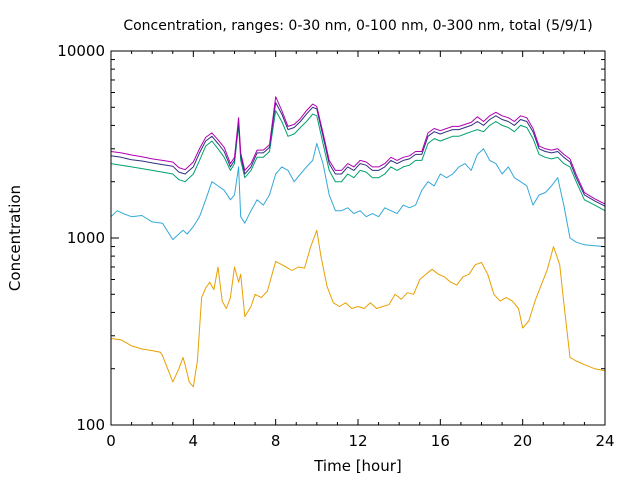  Describe the element at coordinates (357, 466) in the screenshot. I see `x-axis-label: Time [hour]` at that location.